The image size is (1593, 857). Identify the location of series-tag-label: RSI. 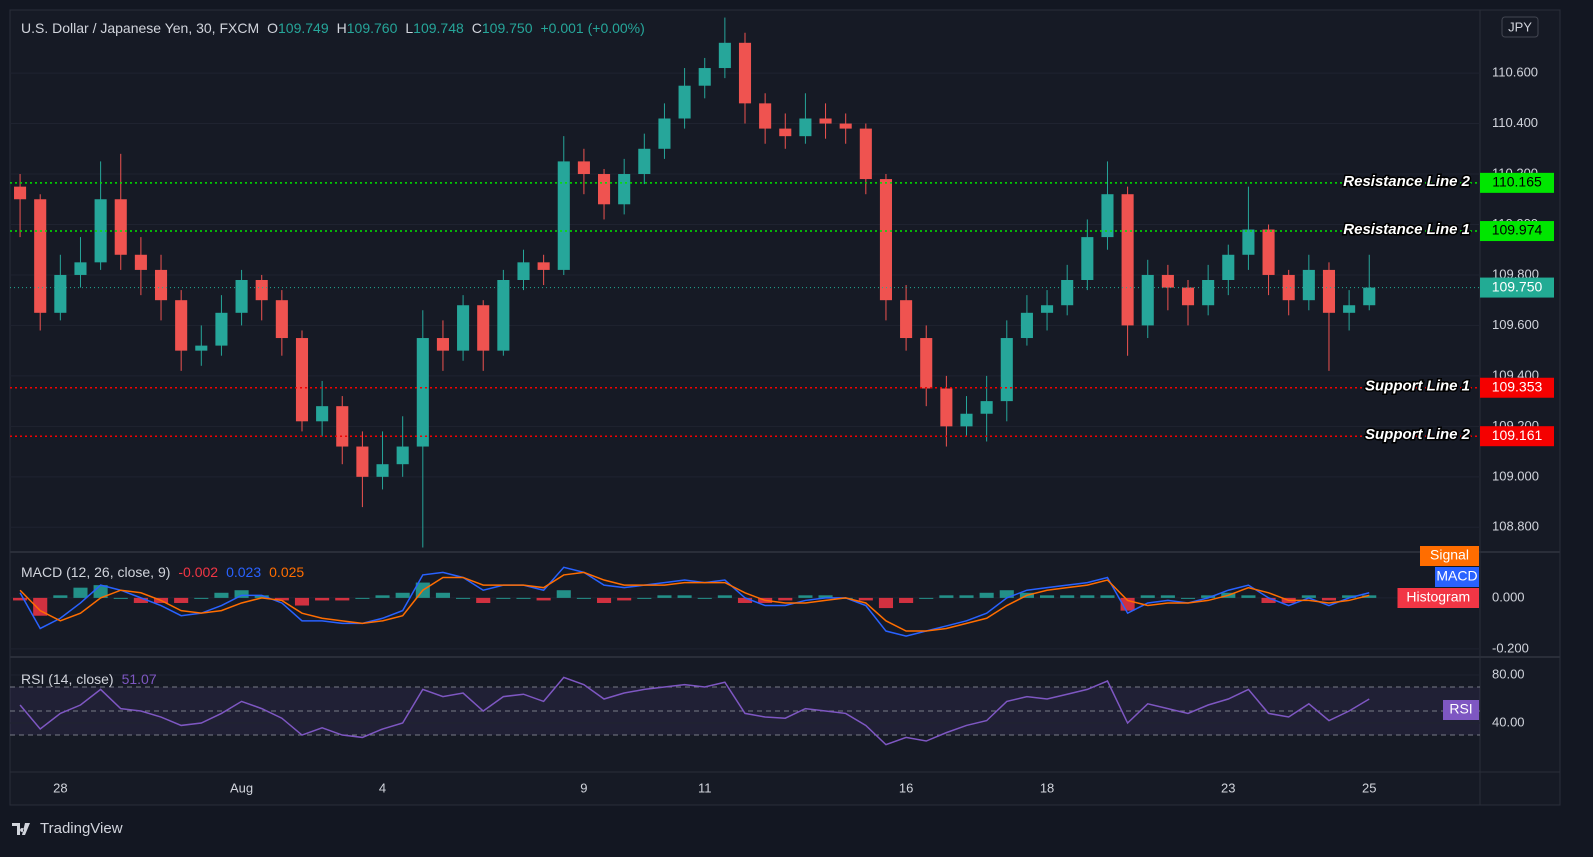
(1460, 709).